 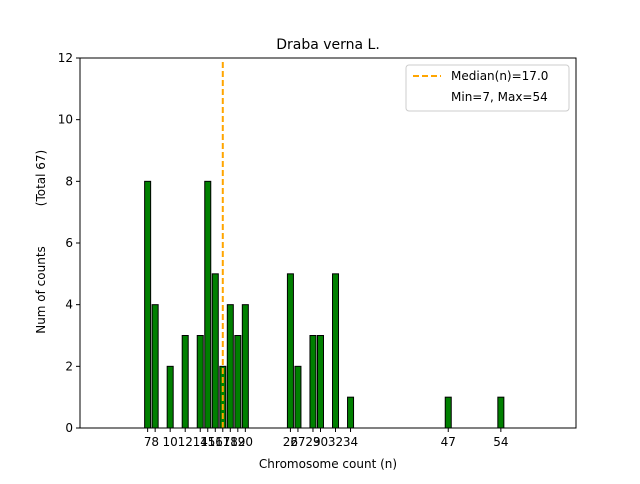 What do you see at coordinates (499, 76) in the screenshot?
I see `legend-median-label: Median(n)=17.0` at bounding box center [499, 76].